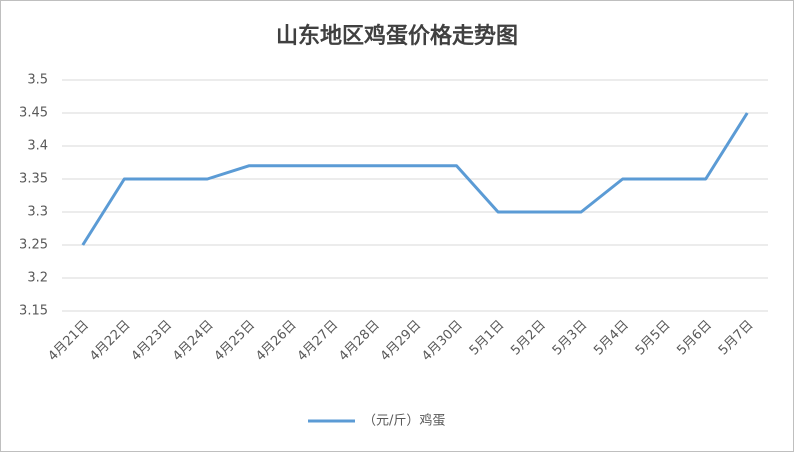 Image resolution: width=794 pixels, height=452 pixels. Describe the element at coordinates (37, 212) in the screenshot. I see `y-tick-label: 3.3` at that location.